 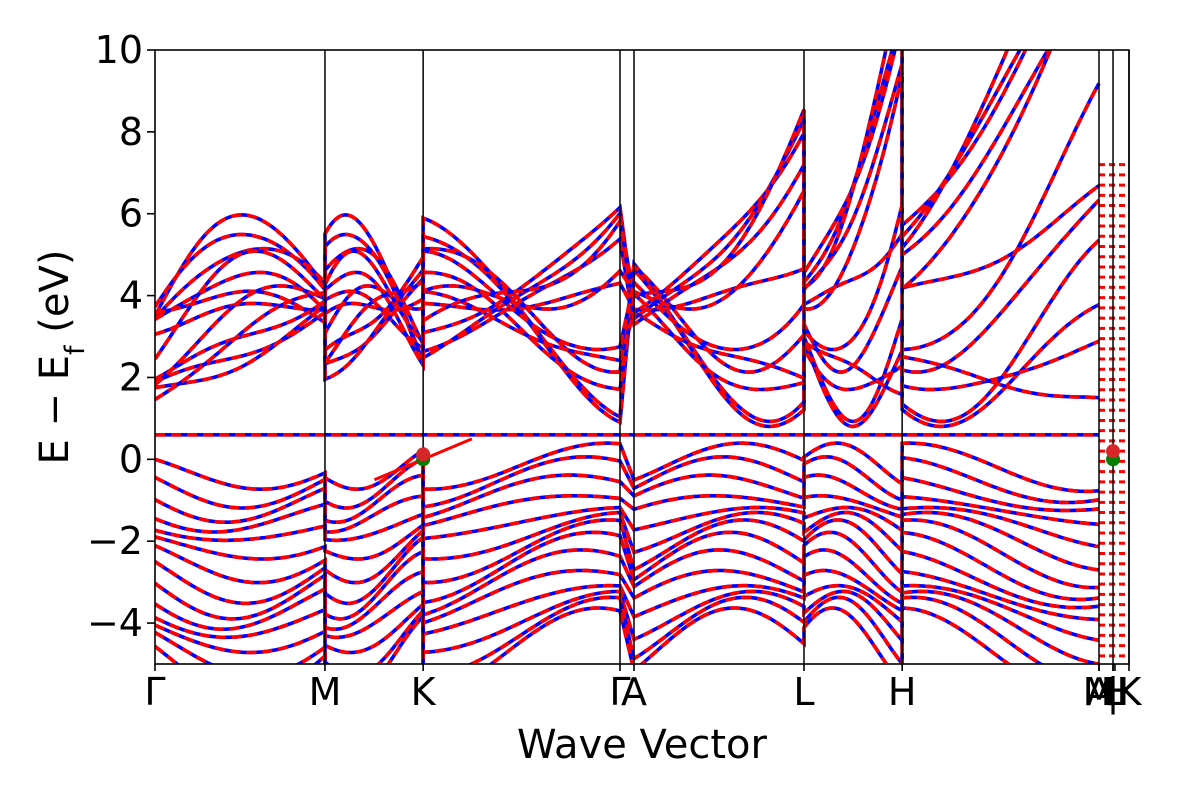 What do you see at coordinates (131, 214) in the screenshot?
I see `y-tick-label: 6` at bounding box center [131, 214].